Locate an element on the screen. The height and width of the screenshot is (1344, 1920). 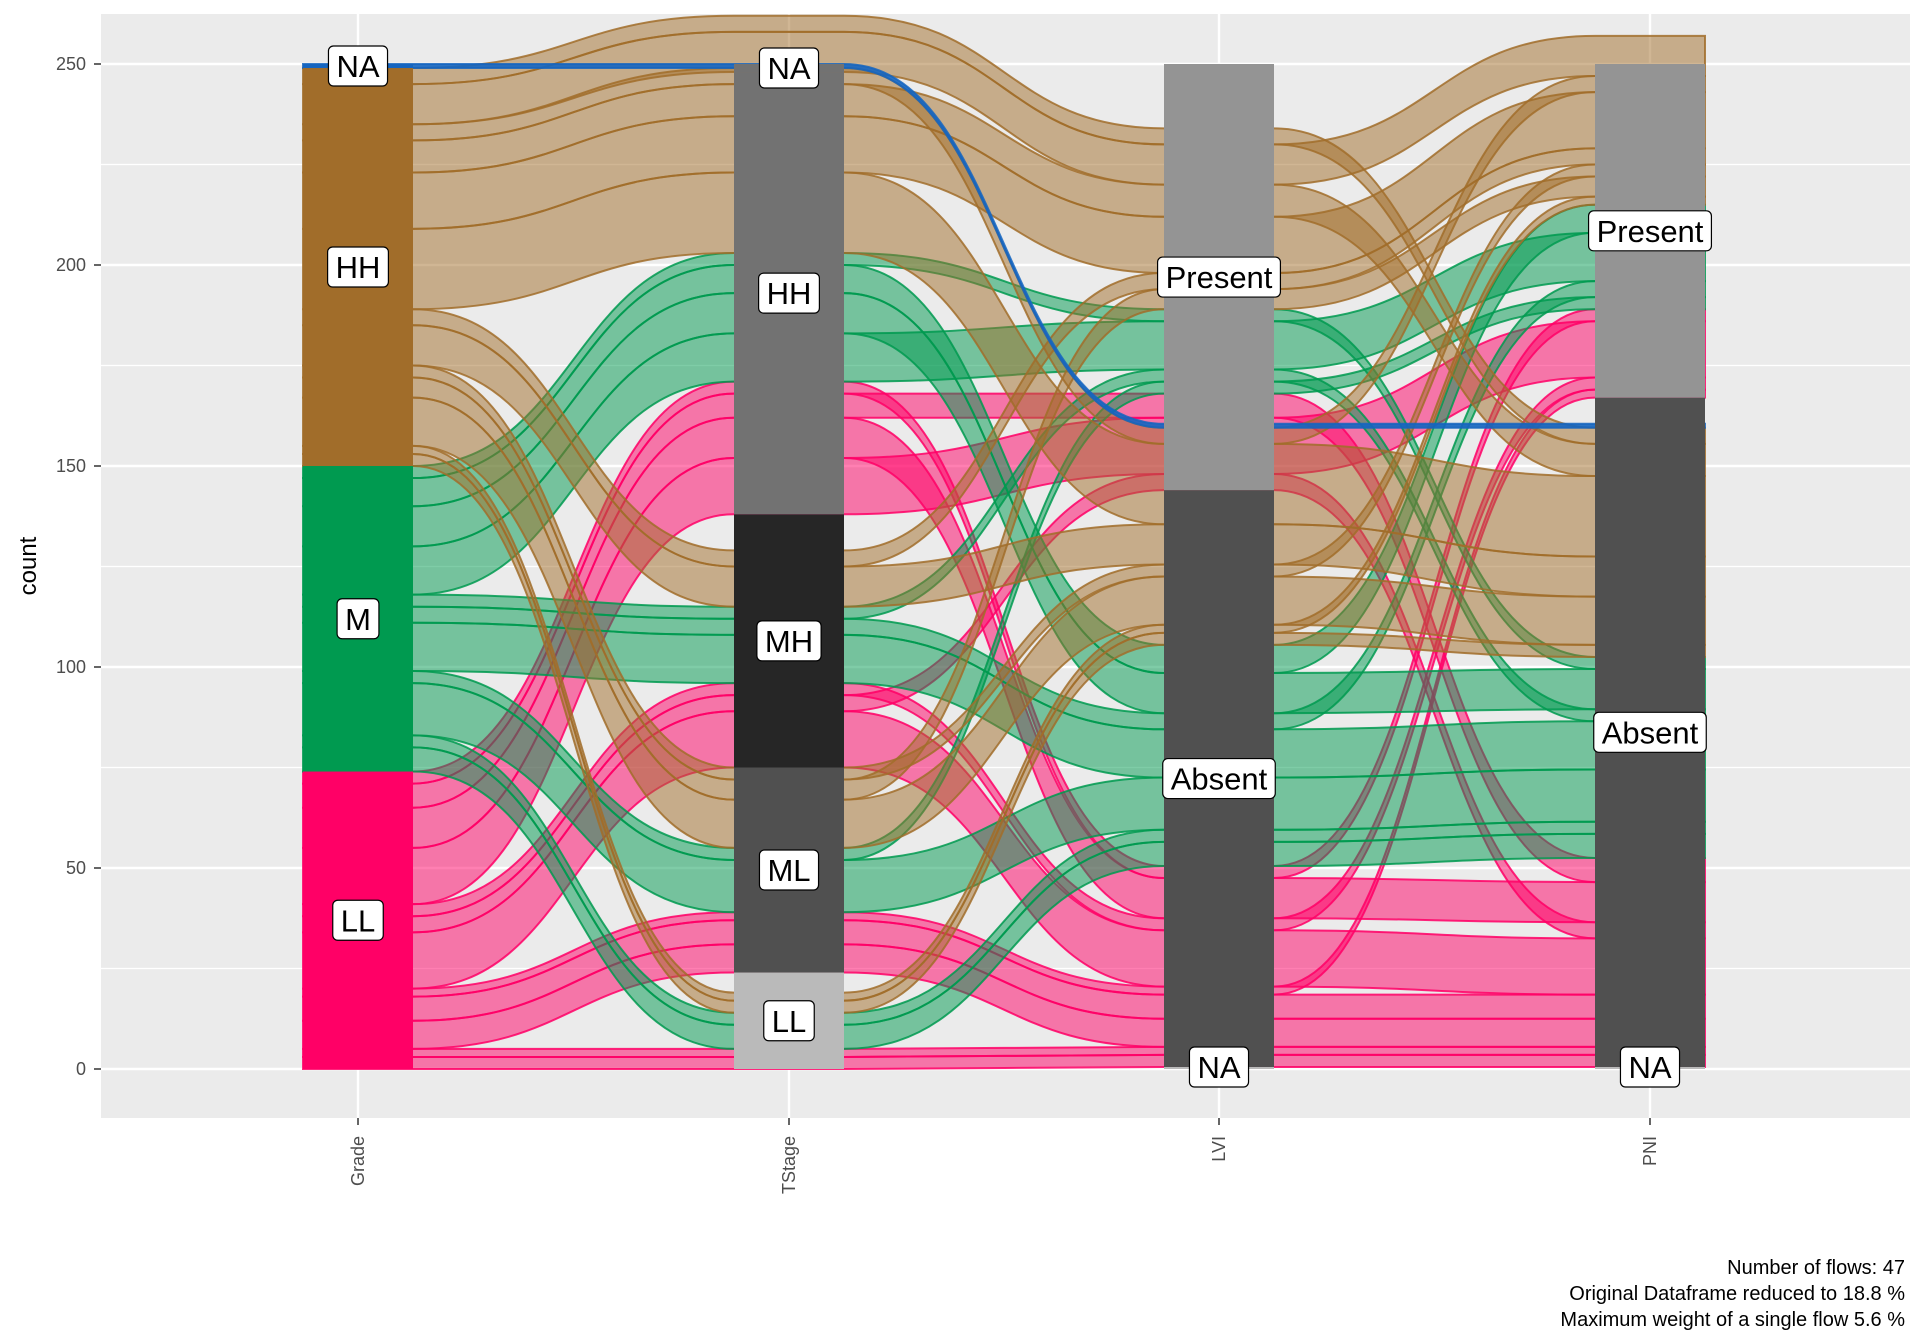
stratum-label-lvi-present: Present is located at coordinates (1219, 277).